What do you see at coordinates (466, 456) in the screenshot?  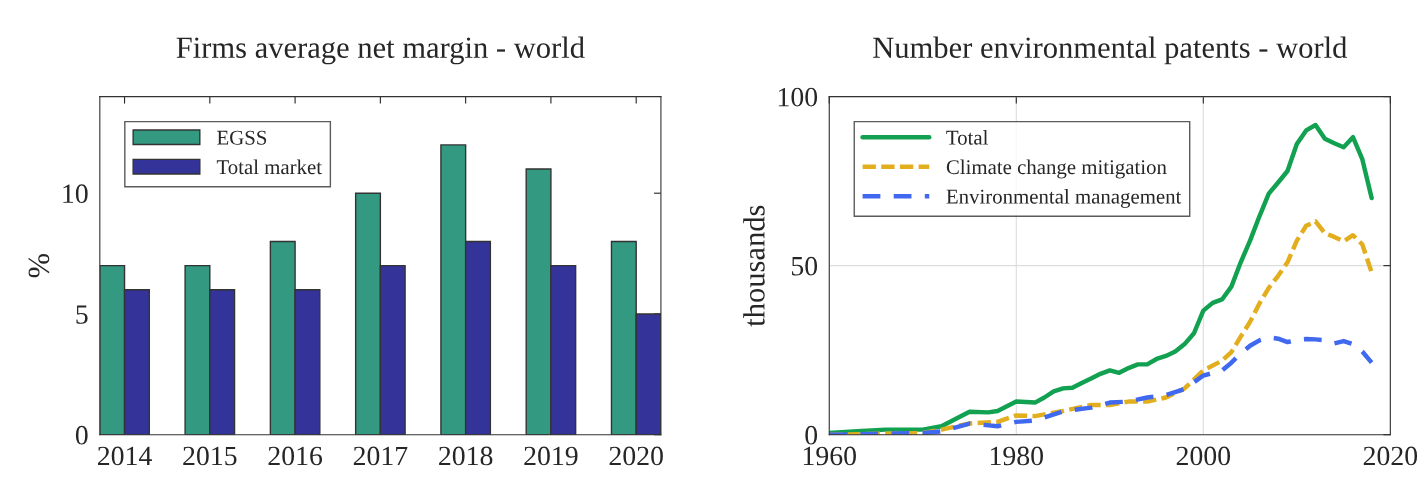 I see `x-tick-label: 2018` at bounding box center [466, 456].